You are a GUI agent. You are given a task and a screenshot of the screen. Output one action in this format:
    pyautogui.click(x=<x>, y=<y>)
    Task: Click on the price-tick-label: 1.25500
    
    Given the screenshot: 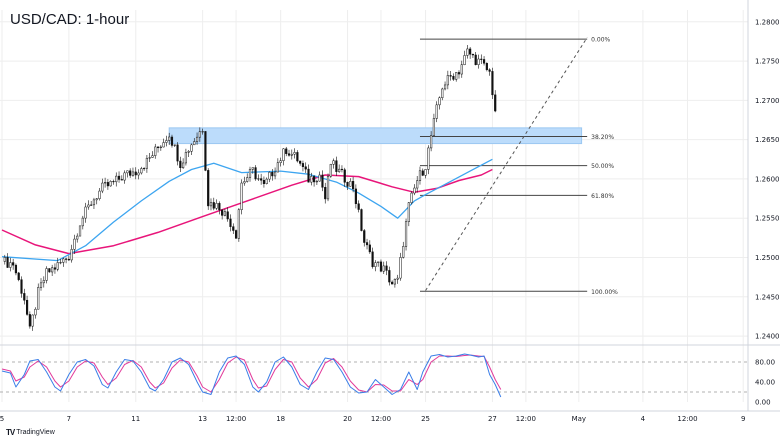 What is the action you would take?
    pyautogui.click(x=767, y=219)
    